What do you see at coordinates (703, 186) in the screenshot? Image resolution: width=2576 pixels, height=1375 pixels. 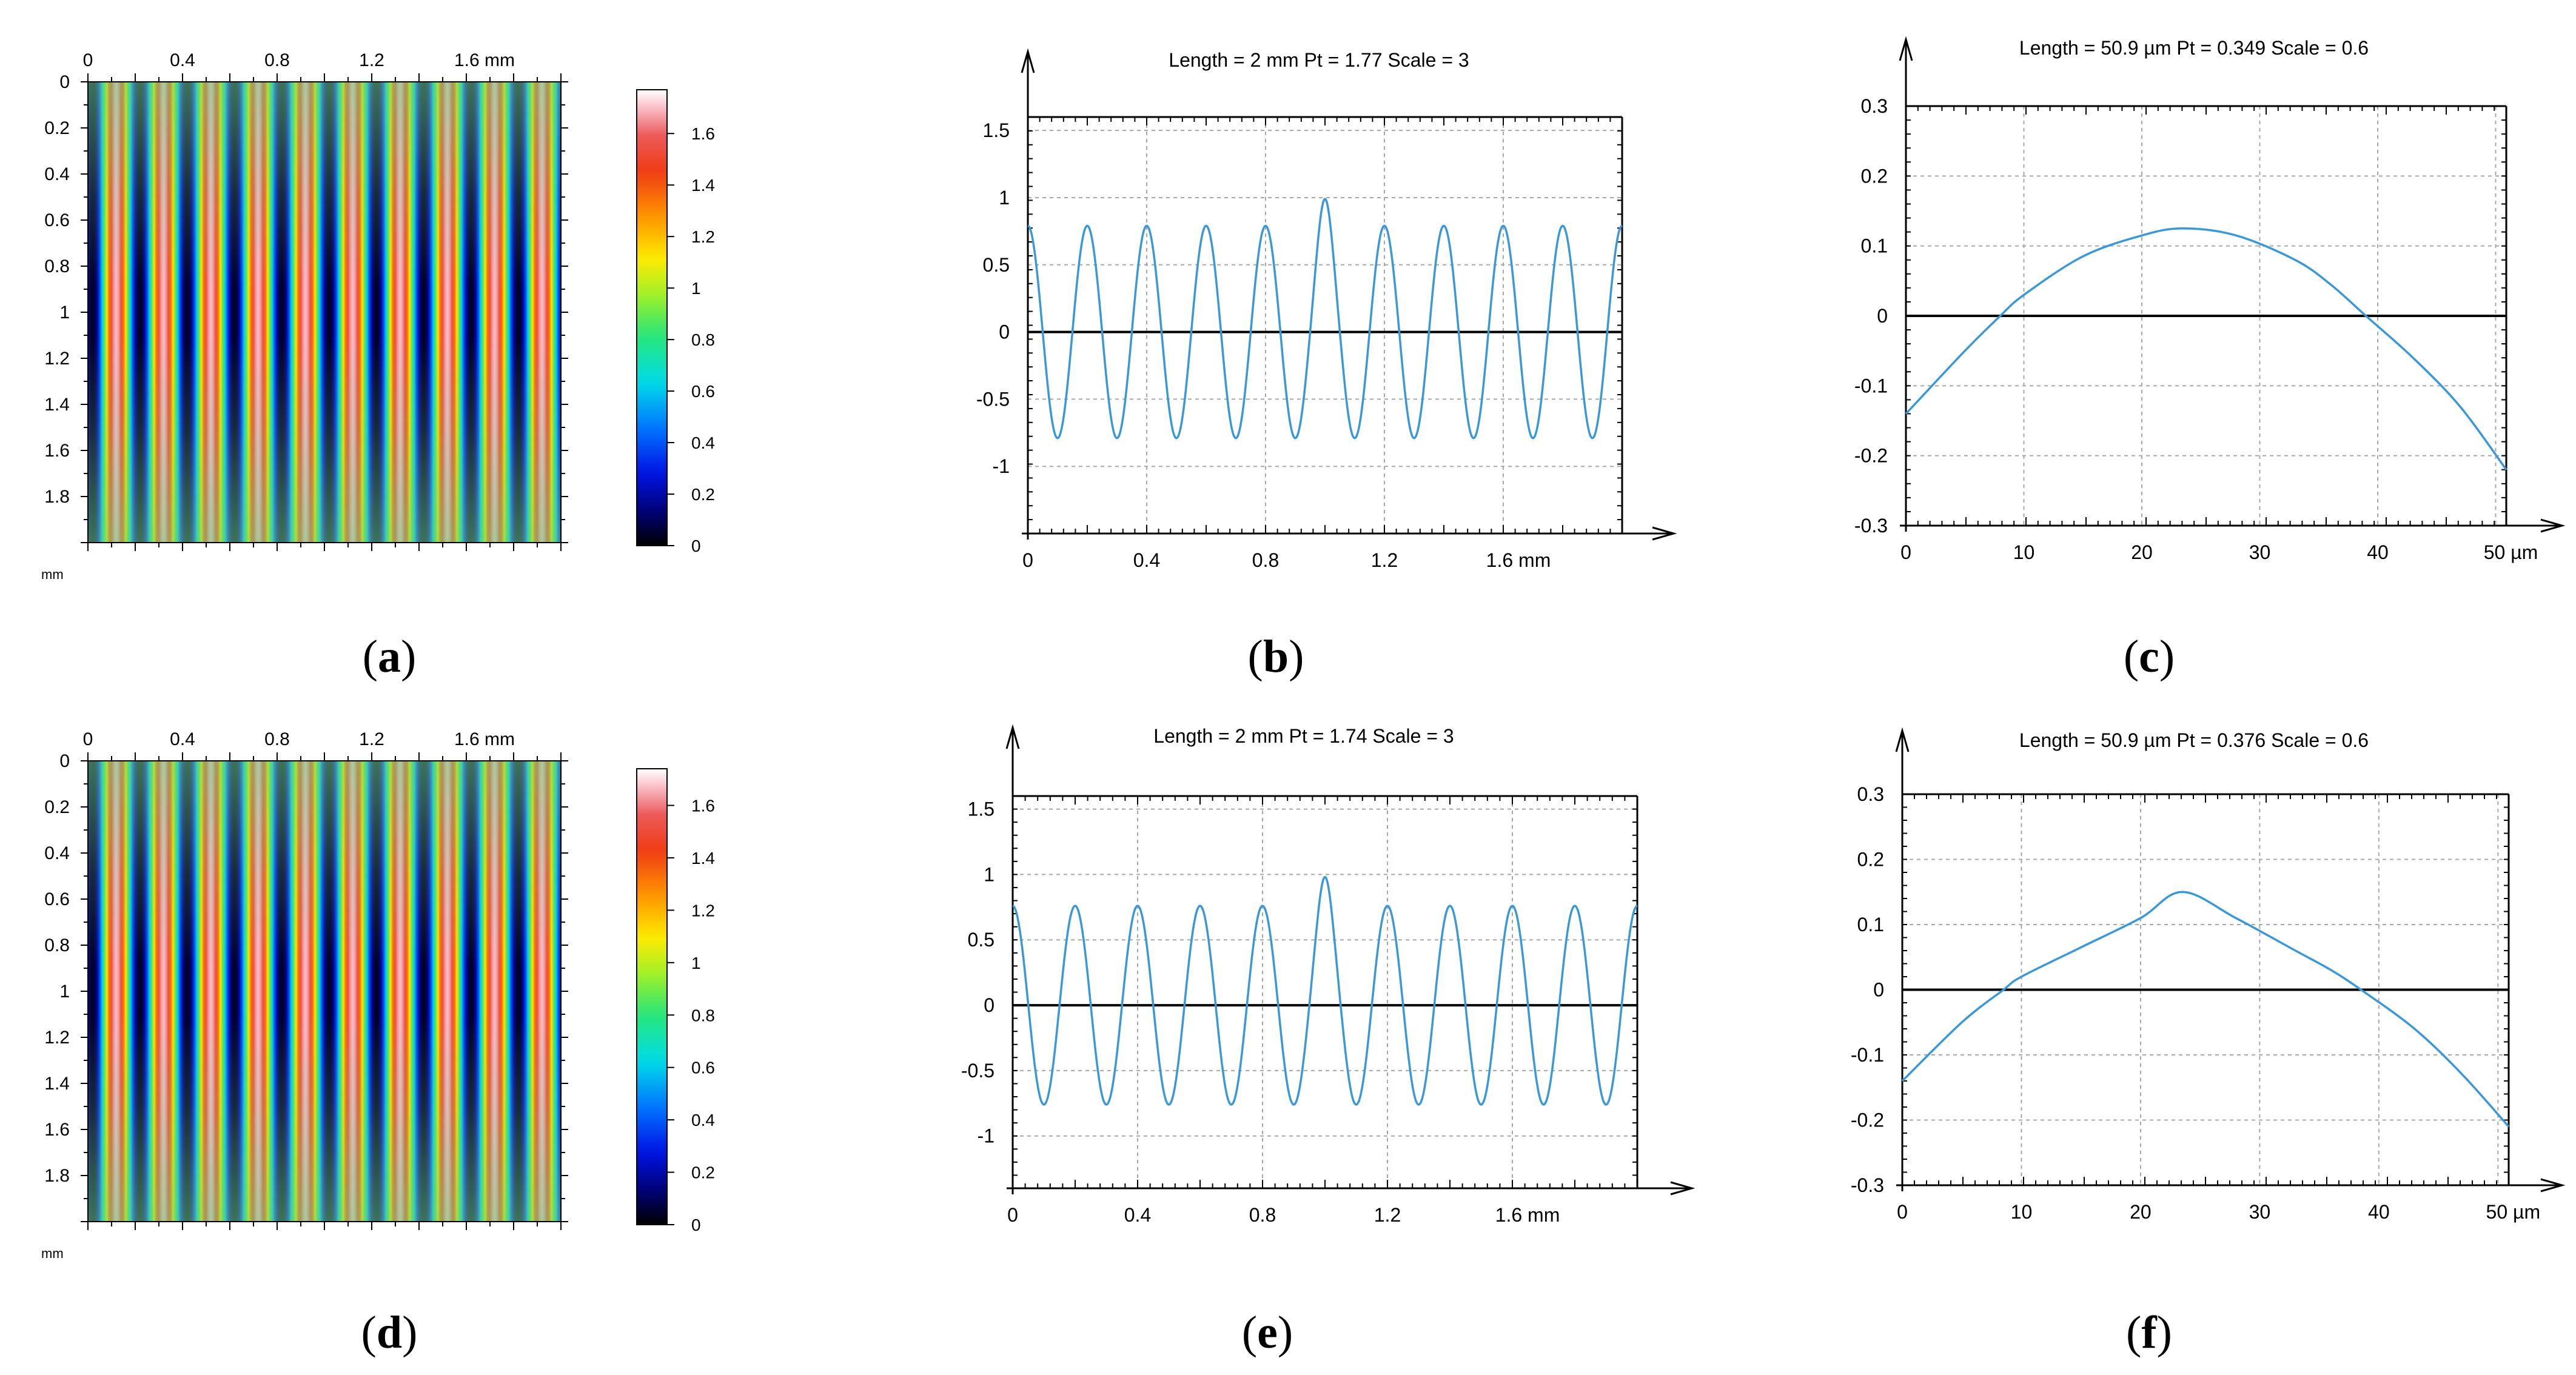 I see `colorbar-tick-label: 1.4` at bounding box center [703, 186].